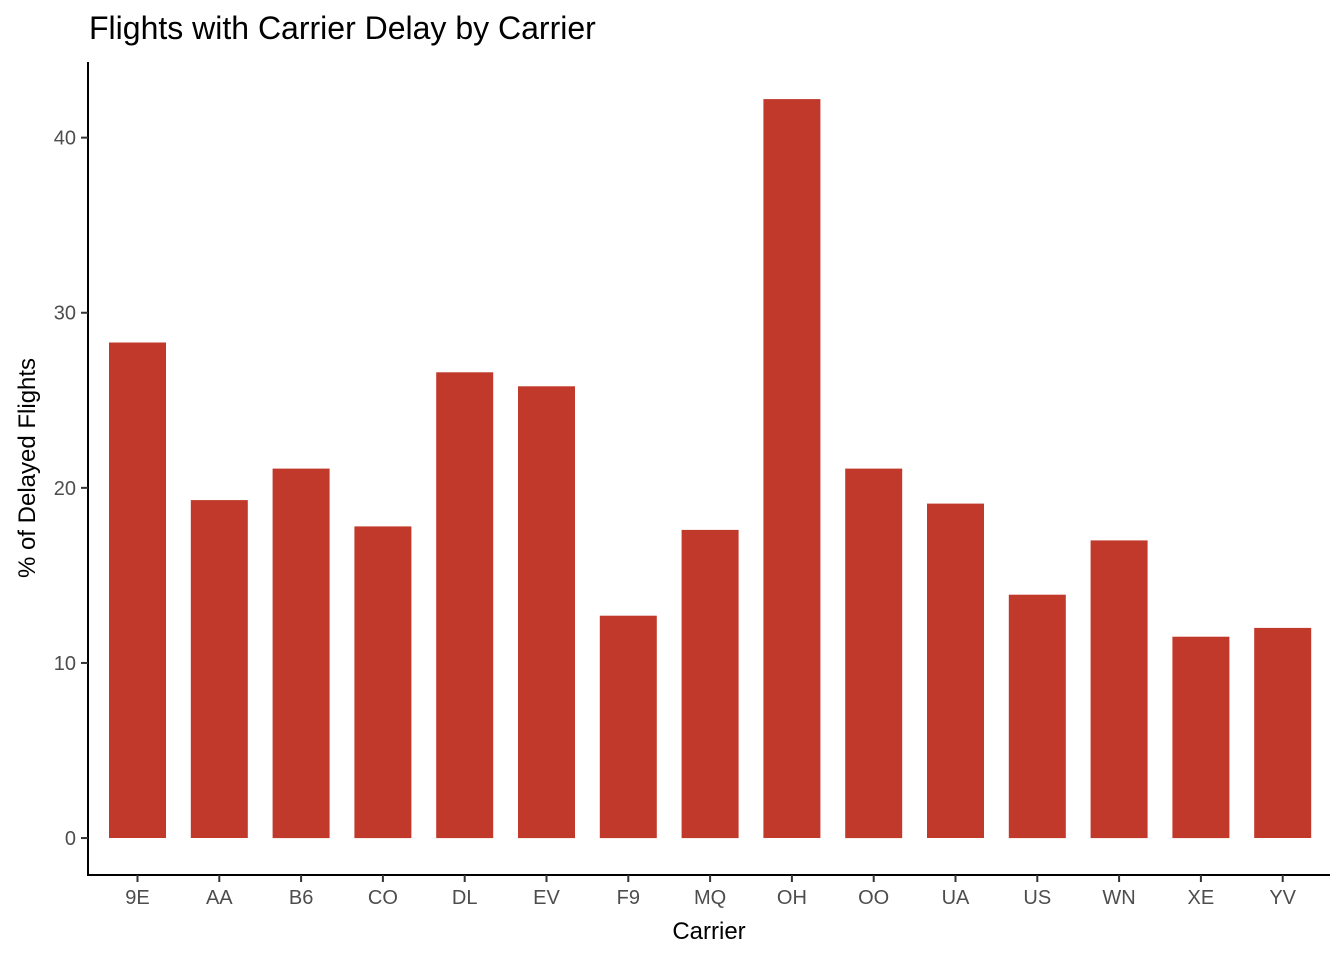 This screenshot has height=960, width=1344. I want to click on x-tick-label: AA, so click(219, 898).